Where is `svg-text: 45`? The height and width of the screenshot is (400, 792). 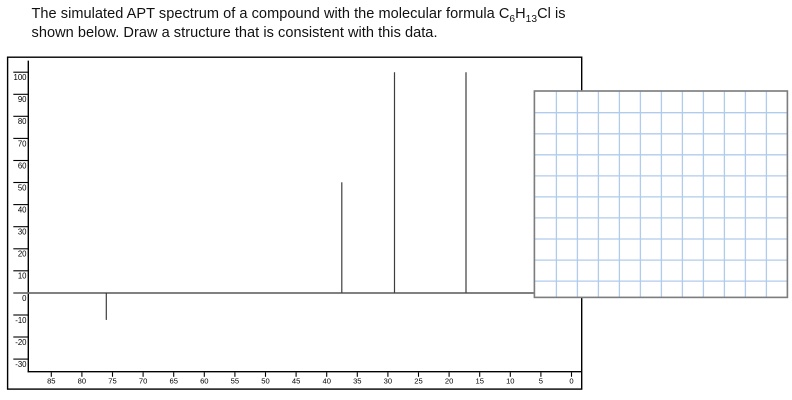 svg-text: 45 is located at coordinates (296, 381).